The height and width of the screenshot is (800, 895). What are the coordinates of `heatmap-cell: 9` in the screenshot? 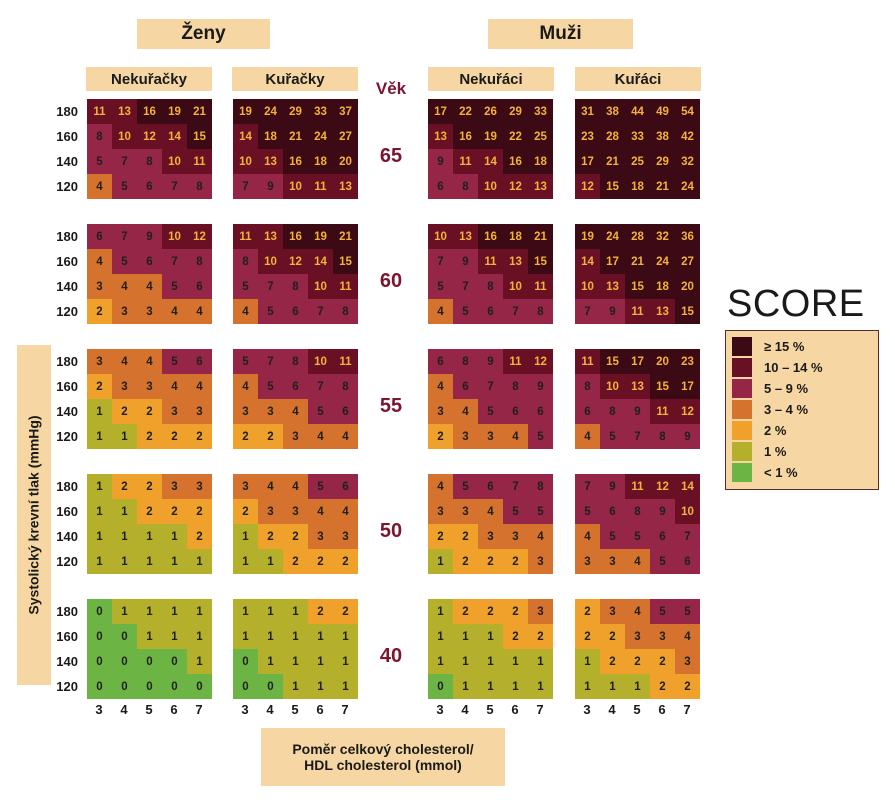 It's located at (440, 161).